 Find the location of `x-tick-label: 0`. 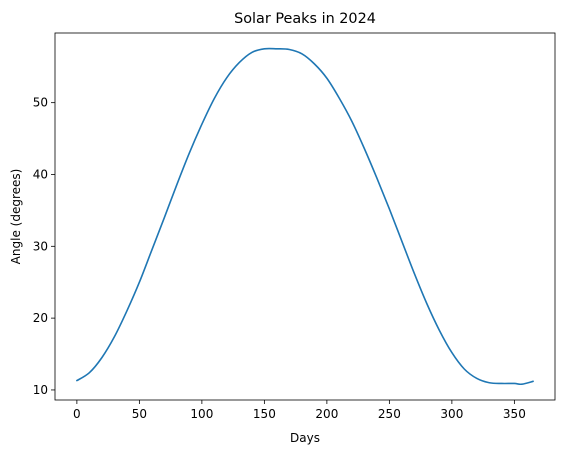

x-tick-label: 0 is located at coordinates (77, 414).